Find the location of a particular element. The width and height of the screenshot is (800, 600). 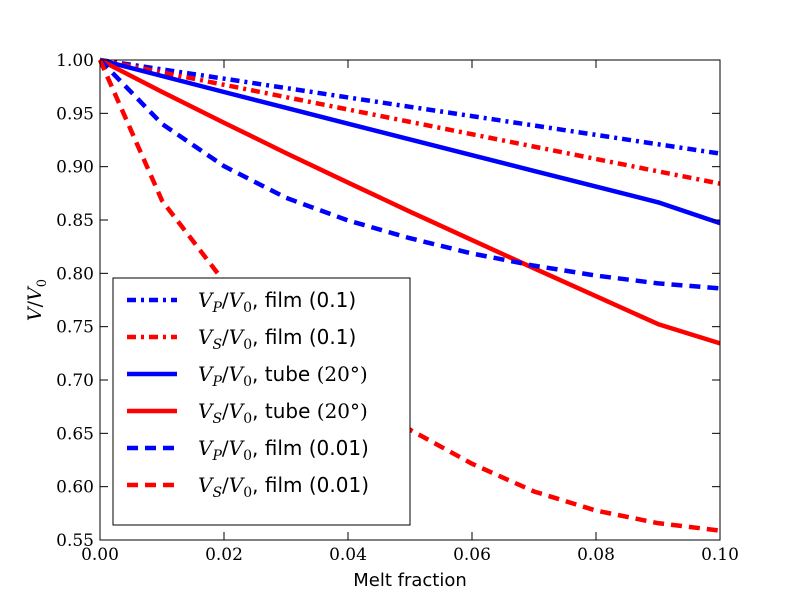

legend-label: VS/V0, film (0.01) is located at coordinates (283, 487).